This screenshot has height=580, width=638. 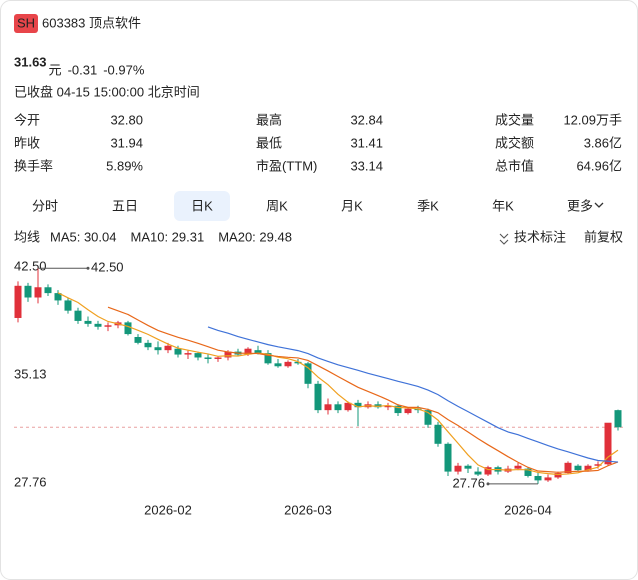 What do you see at coordinates (91, 22) in the screenshot?
I see `stock-name: 603383 顶点软件` at bounding box center [91, 22].